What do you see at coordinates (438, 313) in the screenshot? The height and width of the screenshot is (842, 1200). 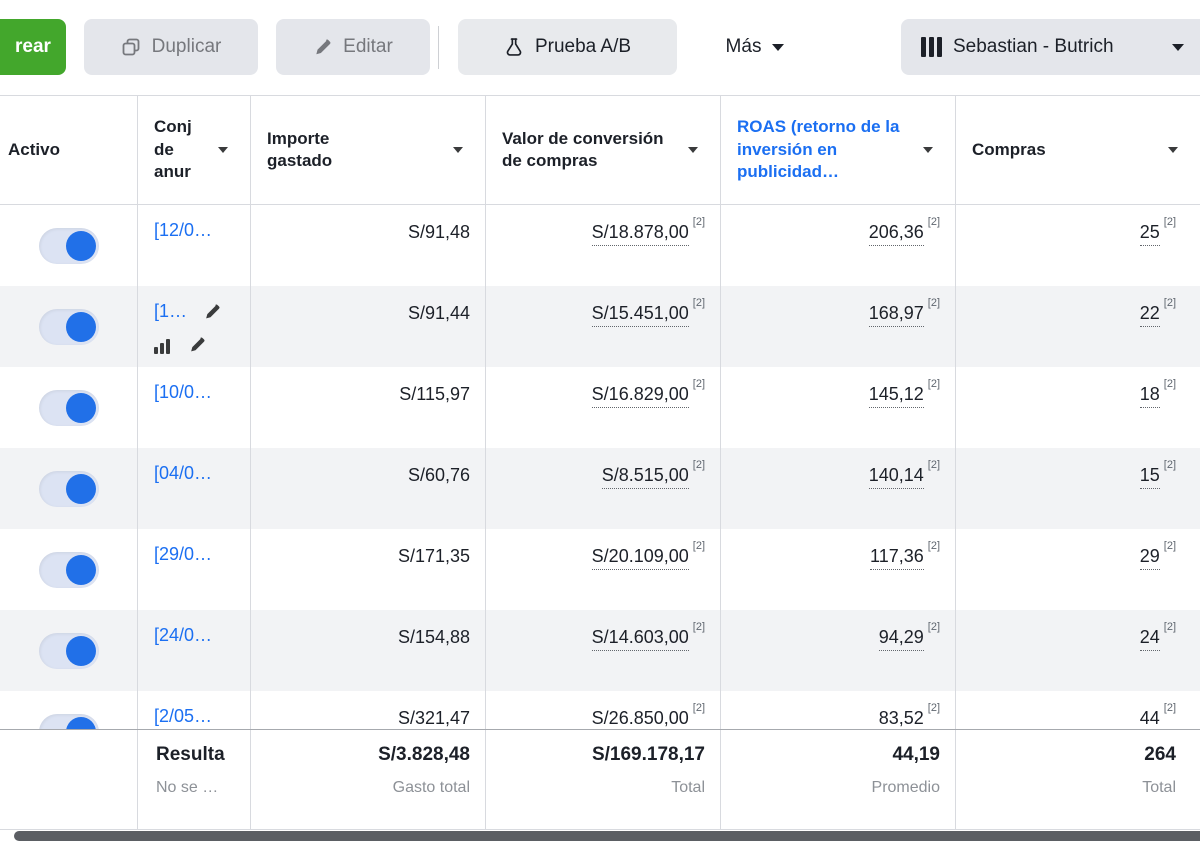 I see `spend-value: S/91,44` at bounding box center [438, 313].